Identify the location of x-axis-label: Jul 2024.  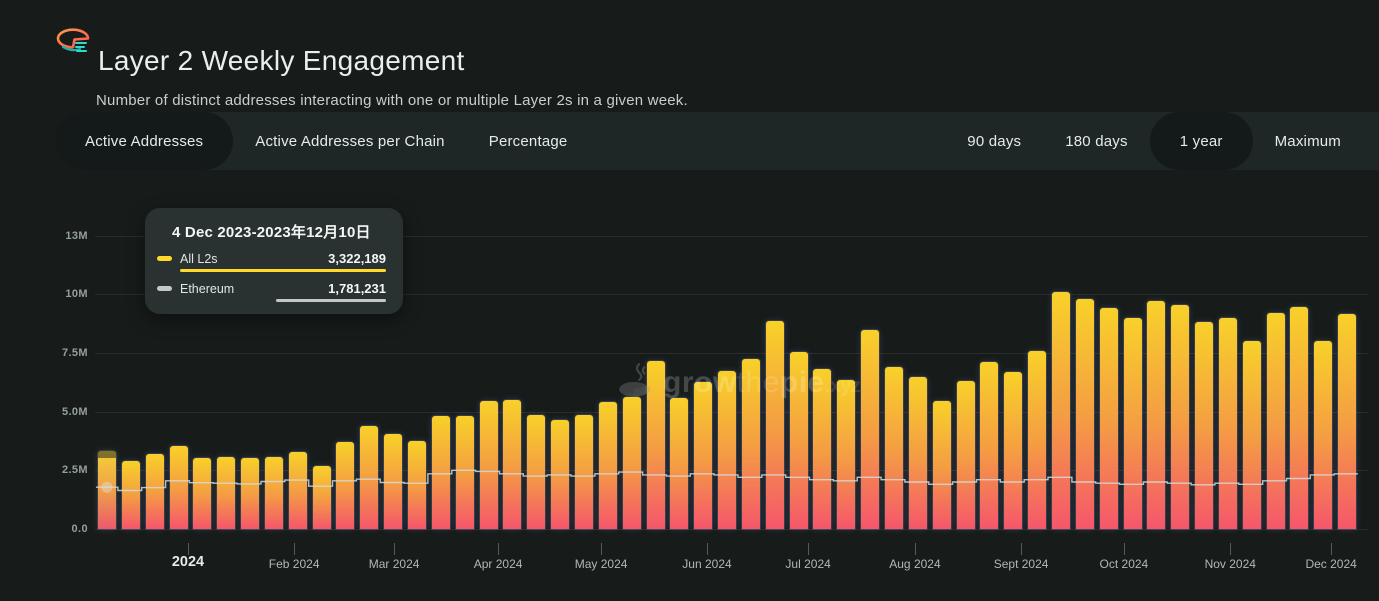
(808, 564).